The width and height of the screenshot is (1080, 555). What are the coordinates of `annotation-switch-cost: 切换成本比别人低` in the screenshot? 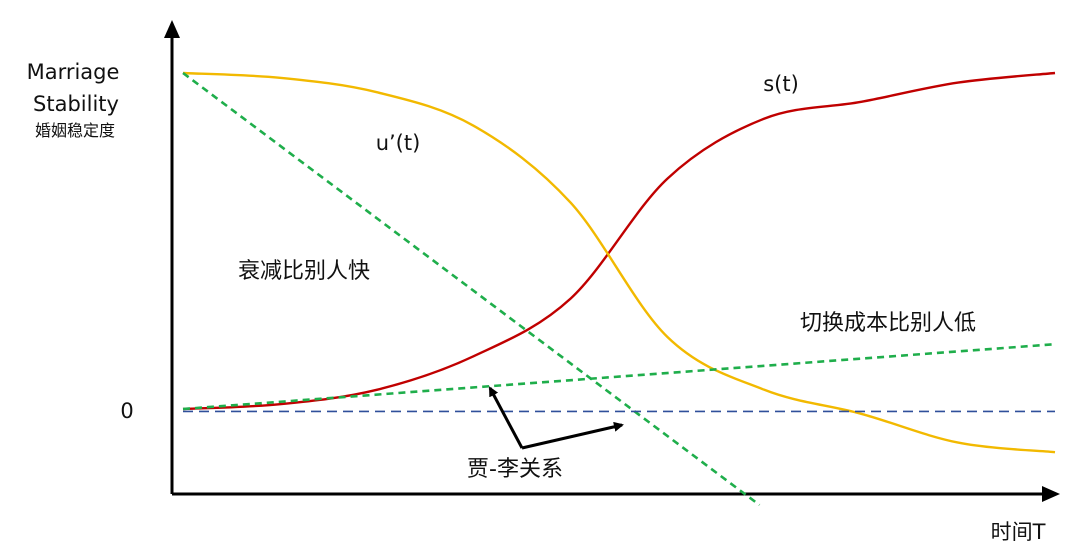 It's located at (888, 323).